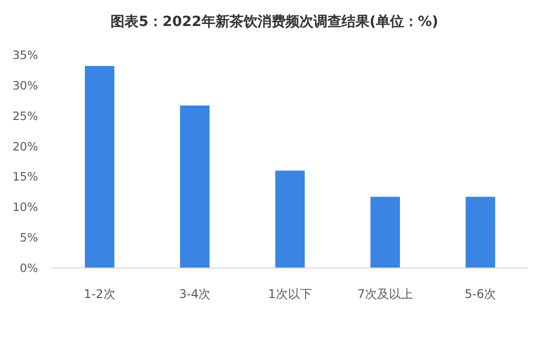  What do you see at coordinates (274, 21) in the screenshot?
I see `chart-title: 图表5：2022年新茶饮消费频次调查结果(单位：%)` at bounding box center [274, 21].